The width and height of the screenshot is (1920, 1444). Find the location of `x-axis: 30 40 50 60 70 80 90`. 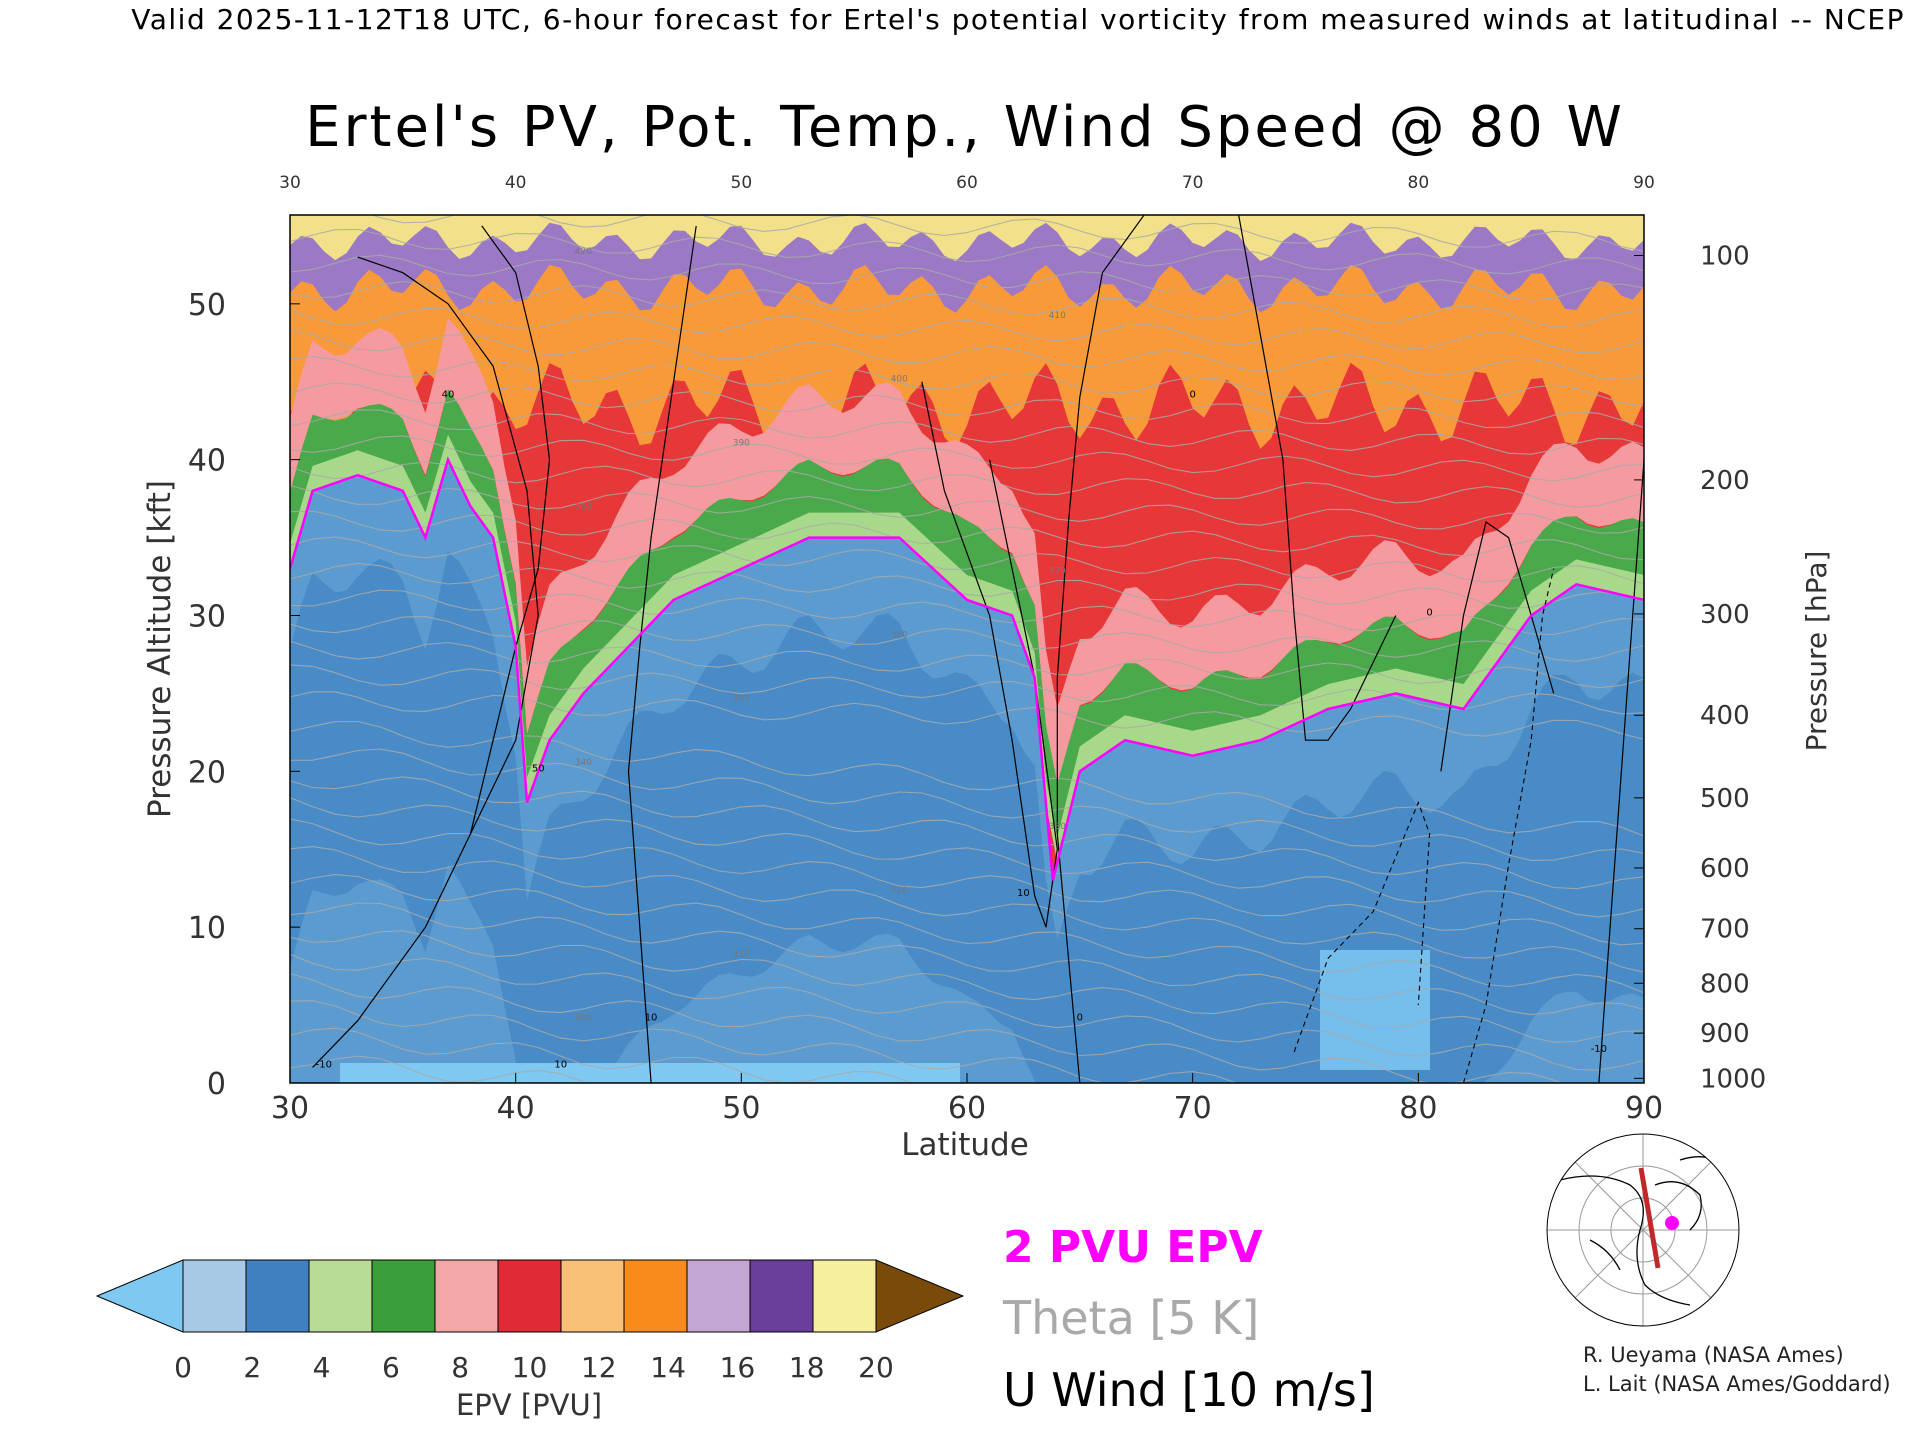

x-axis: 30 40 50 60 70 80 90 is located at coordinates (967, 1099).